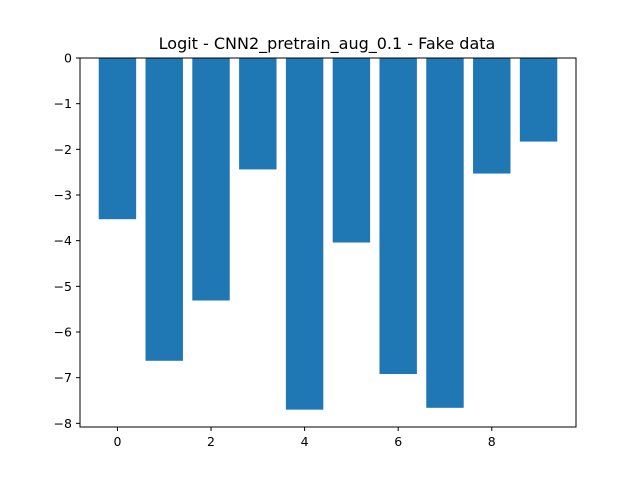 Image resolution: width=640 pixels, height=480 pixels. Describe the element at coordinates (63, 149) in the screenshot. I see `y-tick-label: −2` at that location.